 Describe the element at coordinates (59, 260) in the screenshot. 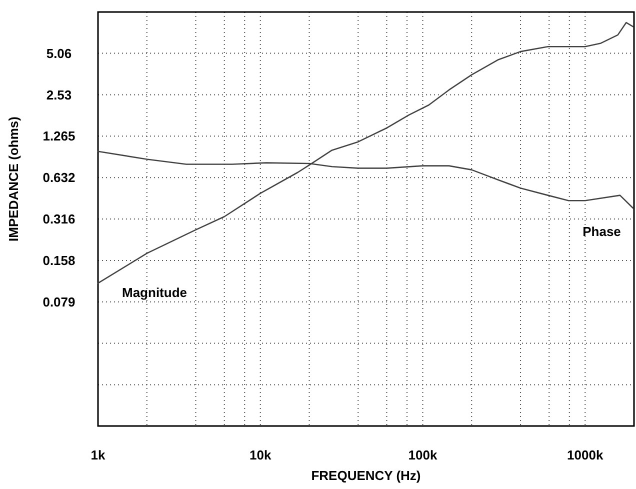

I see `y-tick-label: 0.158` at that location.